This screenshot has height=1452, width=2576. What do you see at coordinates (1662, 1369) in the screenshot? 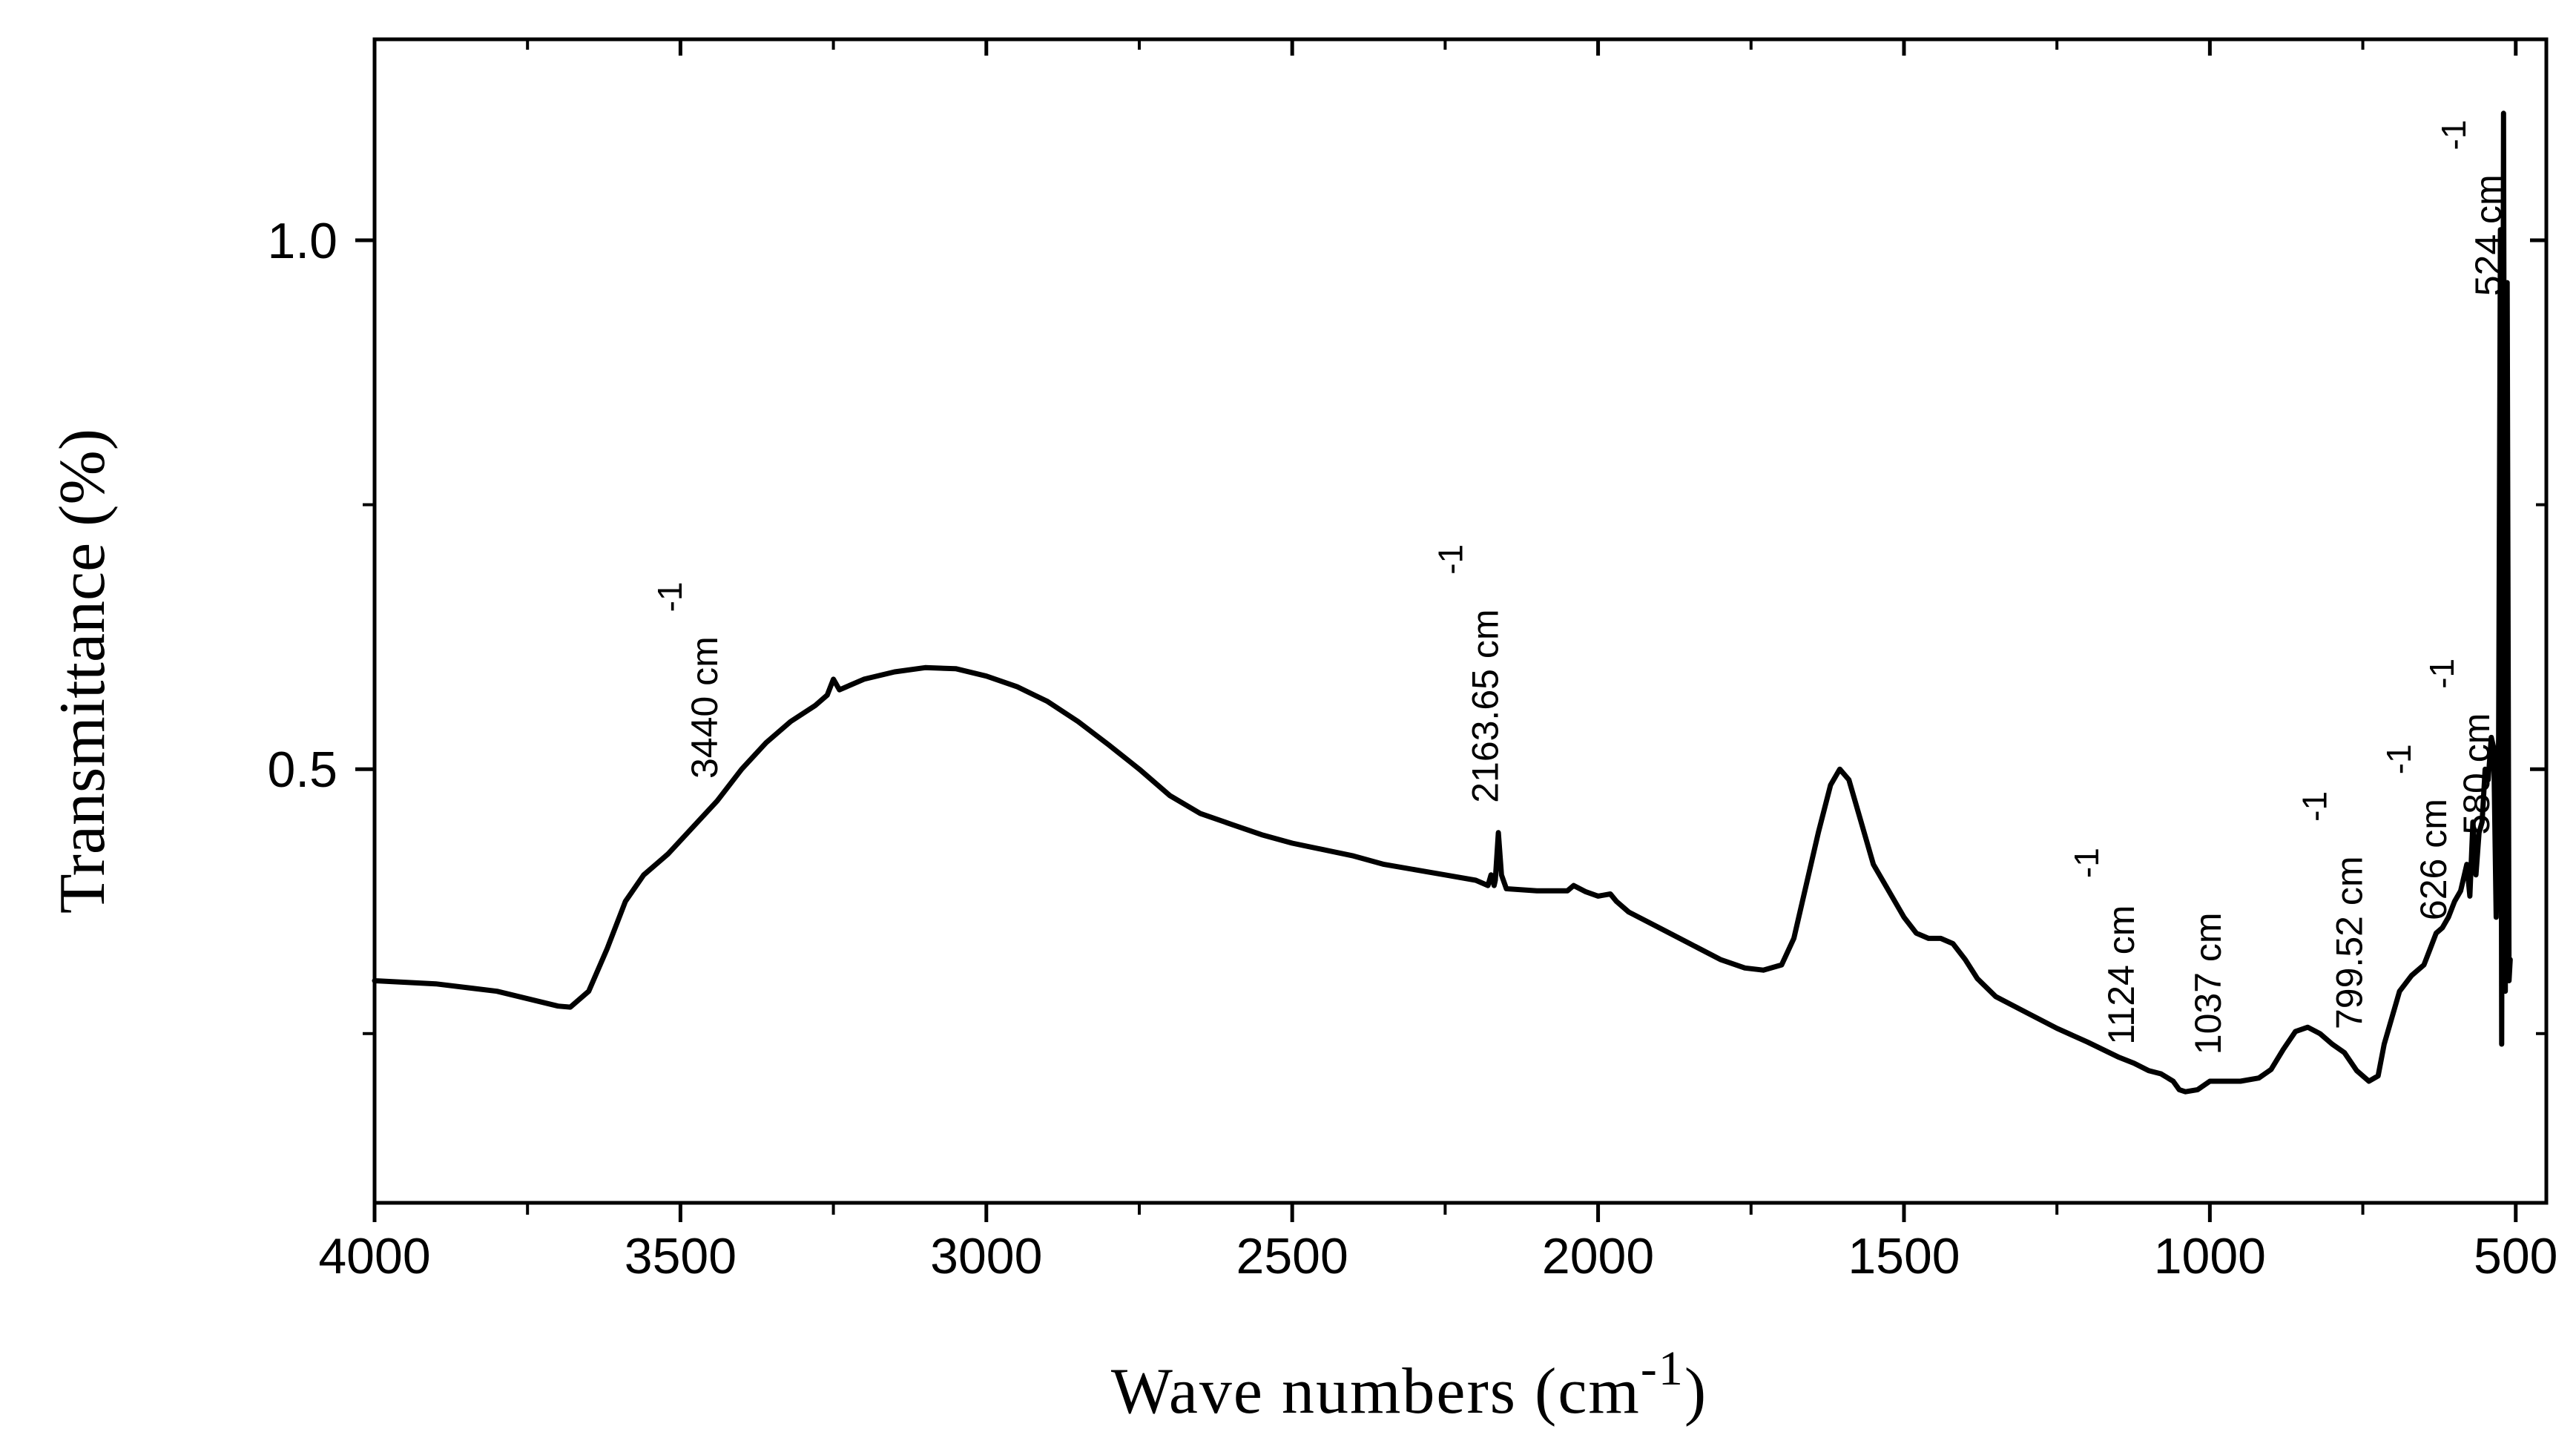
I see `x-axis-title-sup: -1` at bounding box center [1662, 1369].